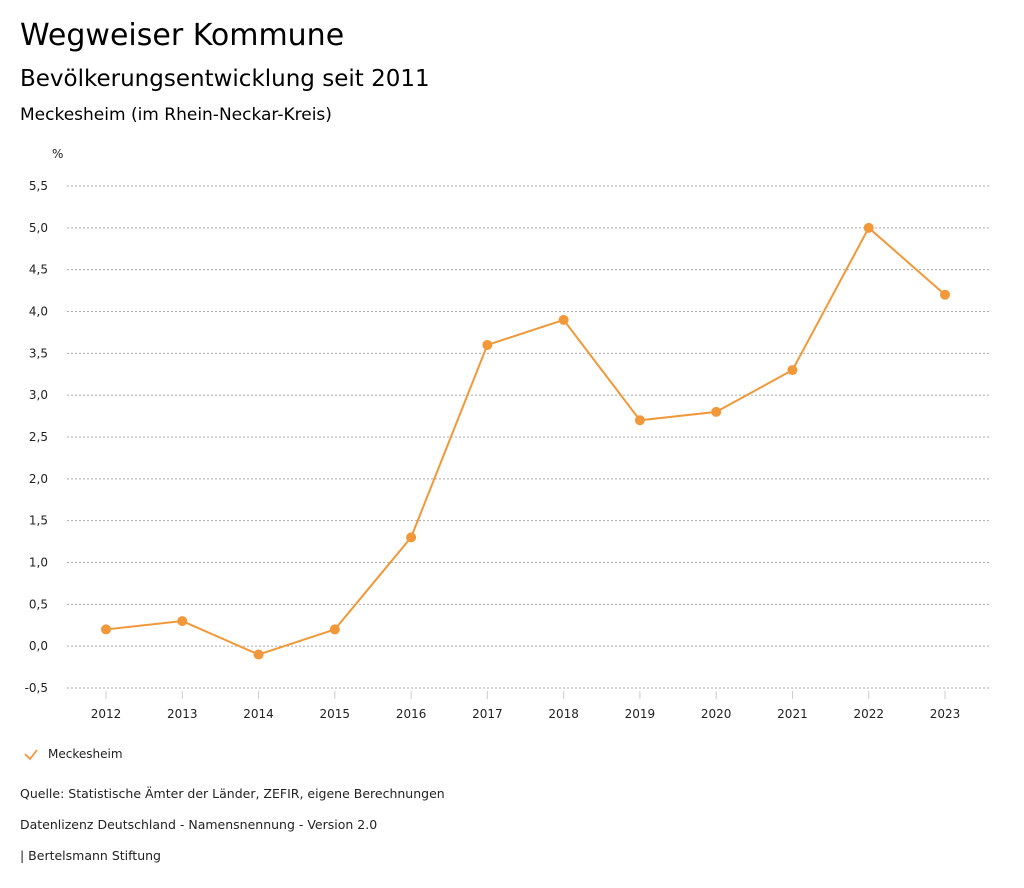 The height and width of the screenshot is (888, 1024). What do you see at coordinates (487, 714) in the screenshot?
I see `x-tick-label: 2017` at bounding box center [487, 714].